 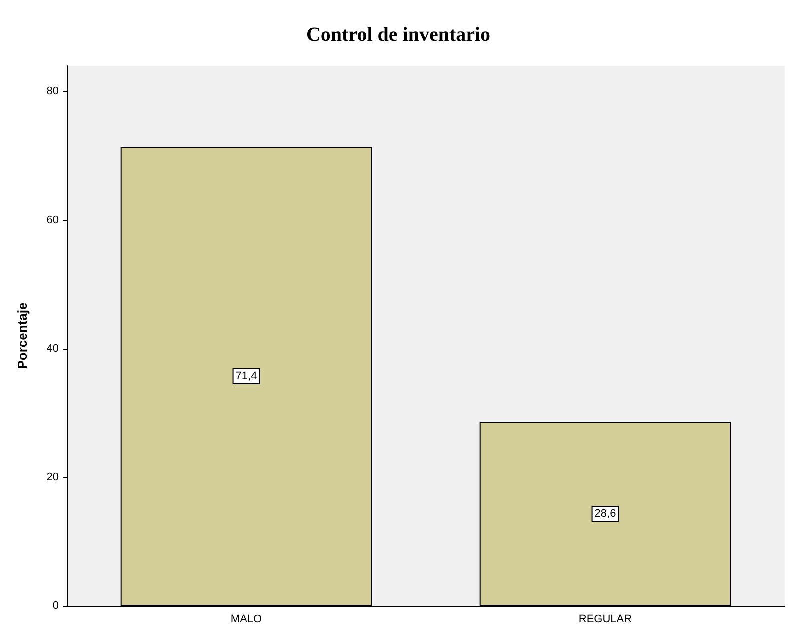 What do you see at coordinates (398, 35) in the screenshot?
I see `chart-title: Control de inventario` at bounding box center [398, 35].